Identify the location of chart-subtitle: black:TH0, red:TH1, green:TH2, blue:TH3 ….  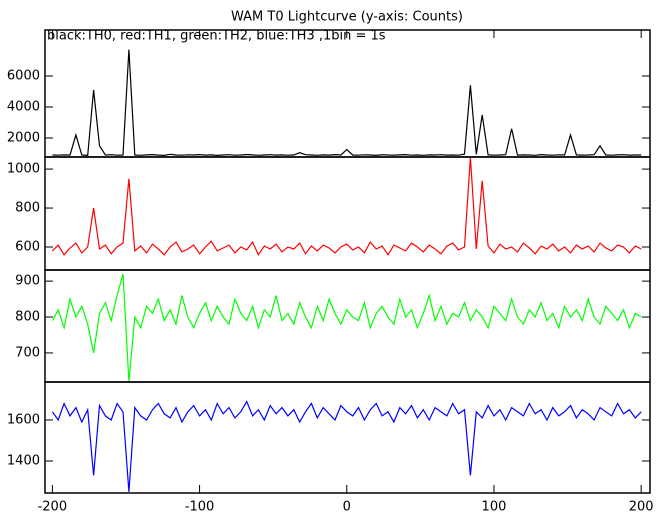
(216, 36).